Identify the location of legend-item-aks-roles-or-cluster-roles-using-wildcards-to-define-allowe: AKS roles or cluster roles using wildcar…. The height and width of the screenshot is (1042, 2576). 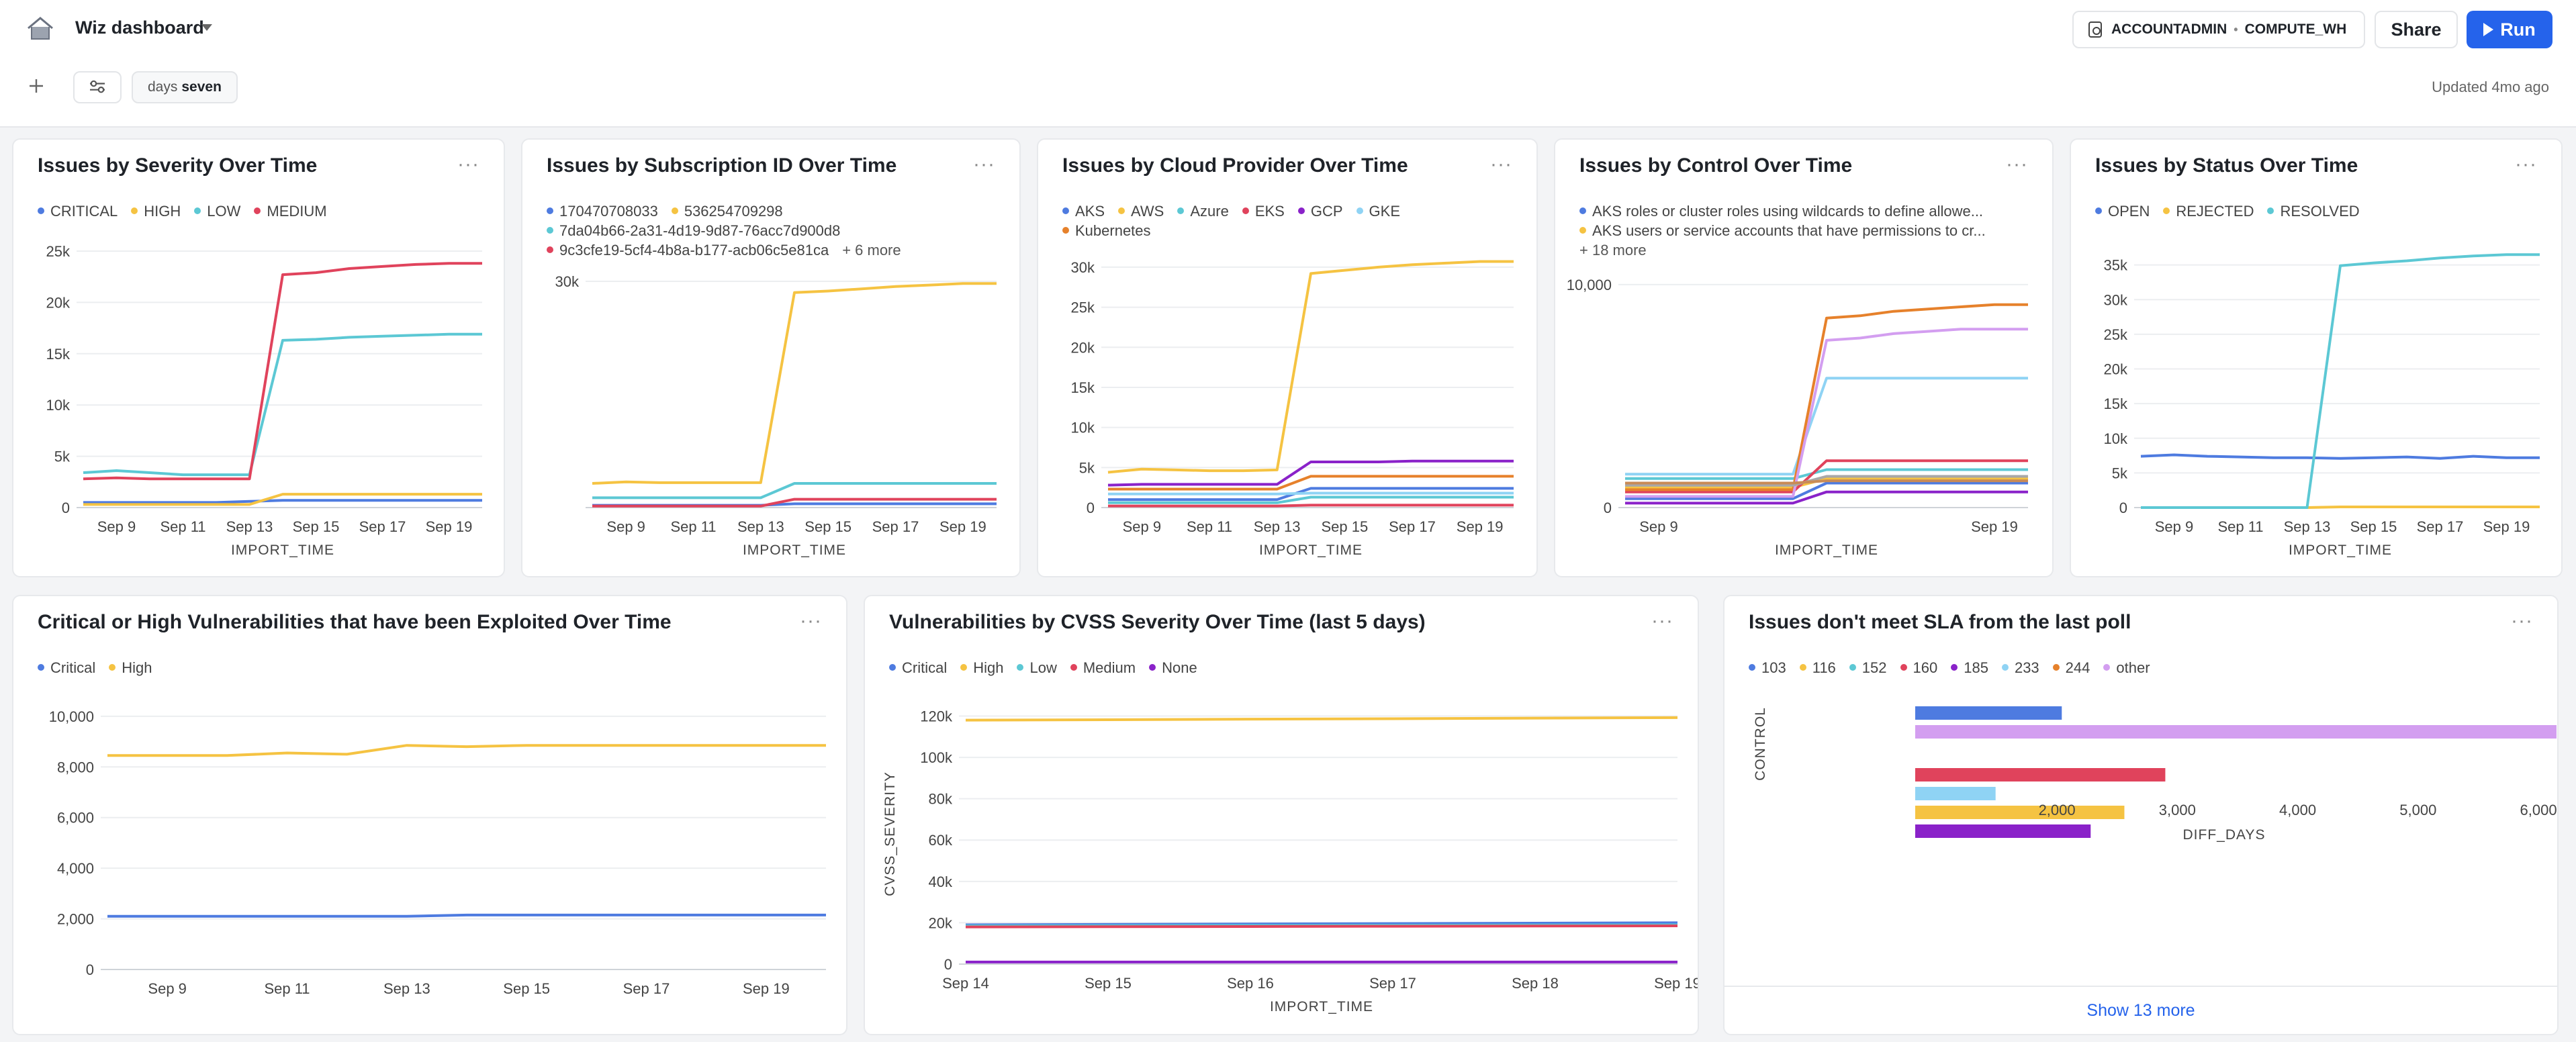
(1781, 211).